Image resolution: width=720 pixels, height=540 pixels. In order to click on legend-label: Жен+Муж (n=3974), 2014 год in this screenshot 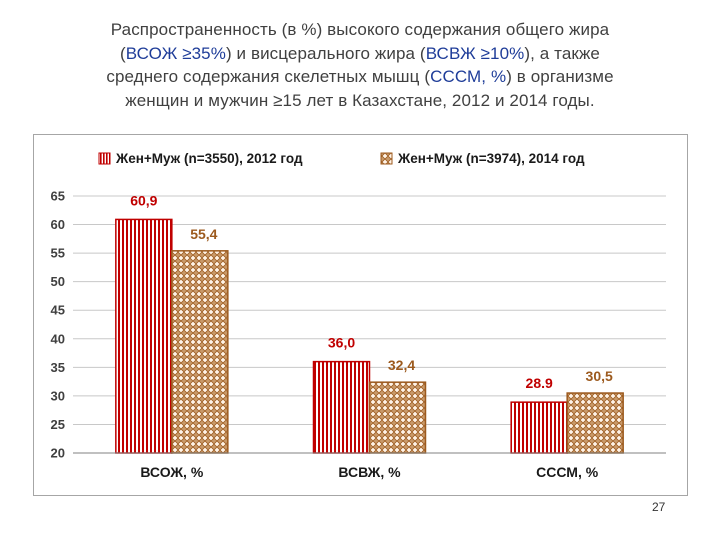, I will do `click(491, 158)`.